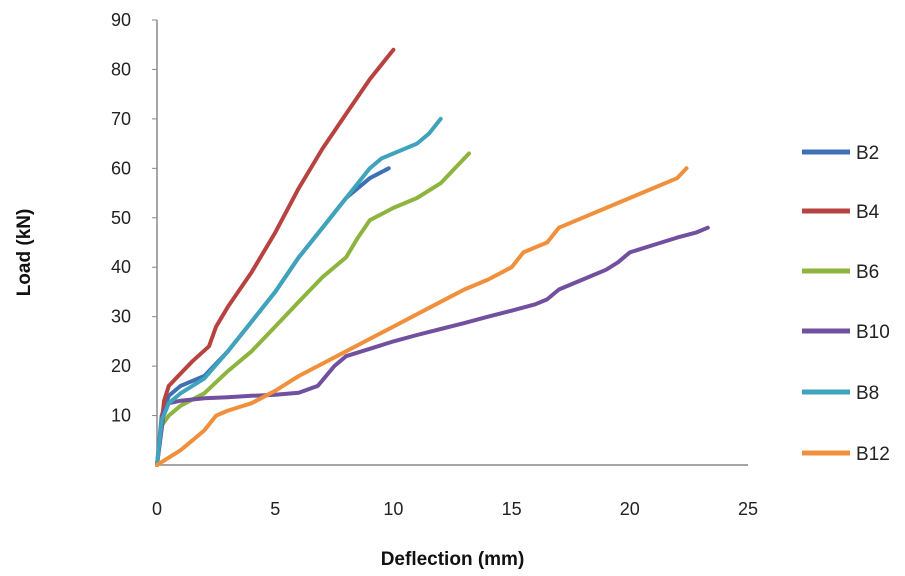 This screenshot has height=576, width=905. Describe the element at coordinates (748, 509) in the screenshot. I see `x-tick-label: 25` at that location.